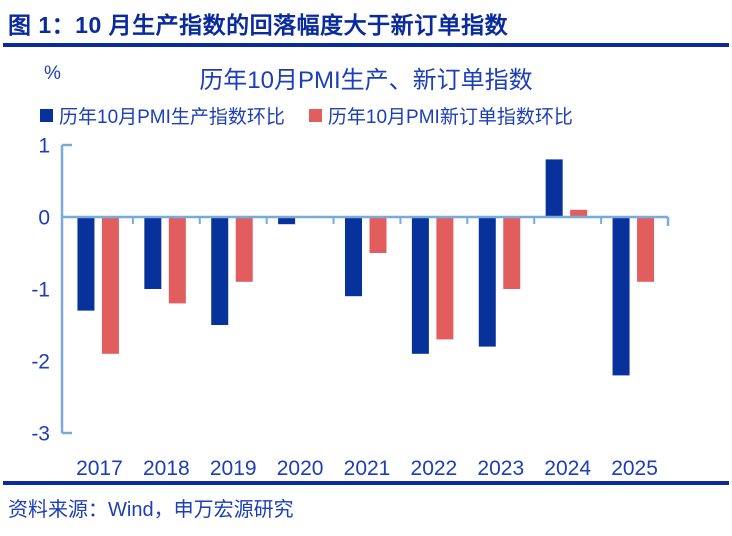  What do you see at coordinates (487, 282) in the screenshot?
I see `bar-2023-s0` at bounding box center [487, 282].